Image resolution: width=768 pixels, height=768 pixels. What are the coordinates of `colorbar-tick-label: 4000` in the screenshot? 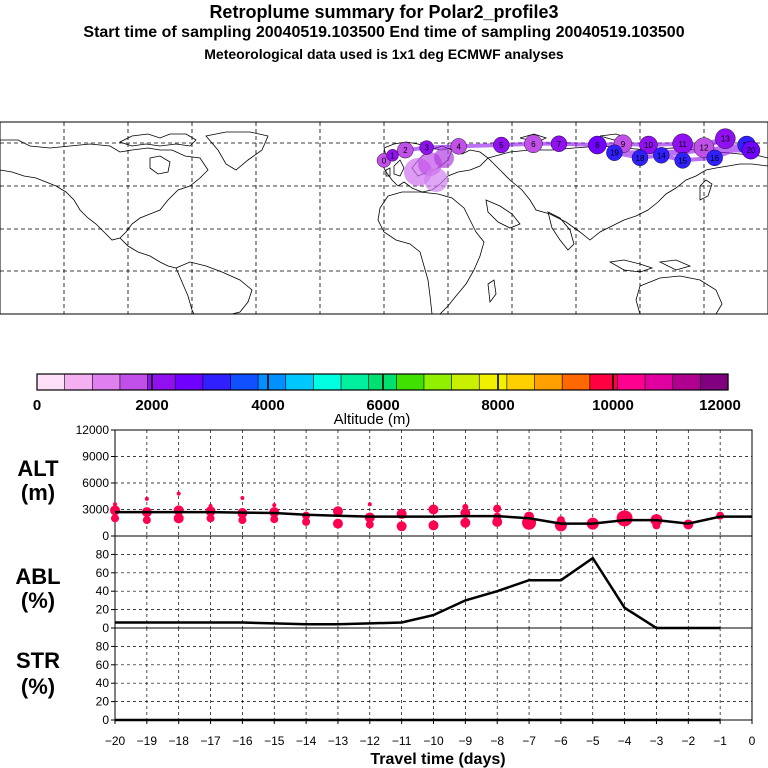 It's located at (267, 405).